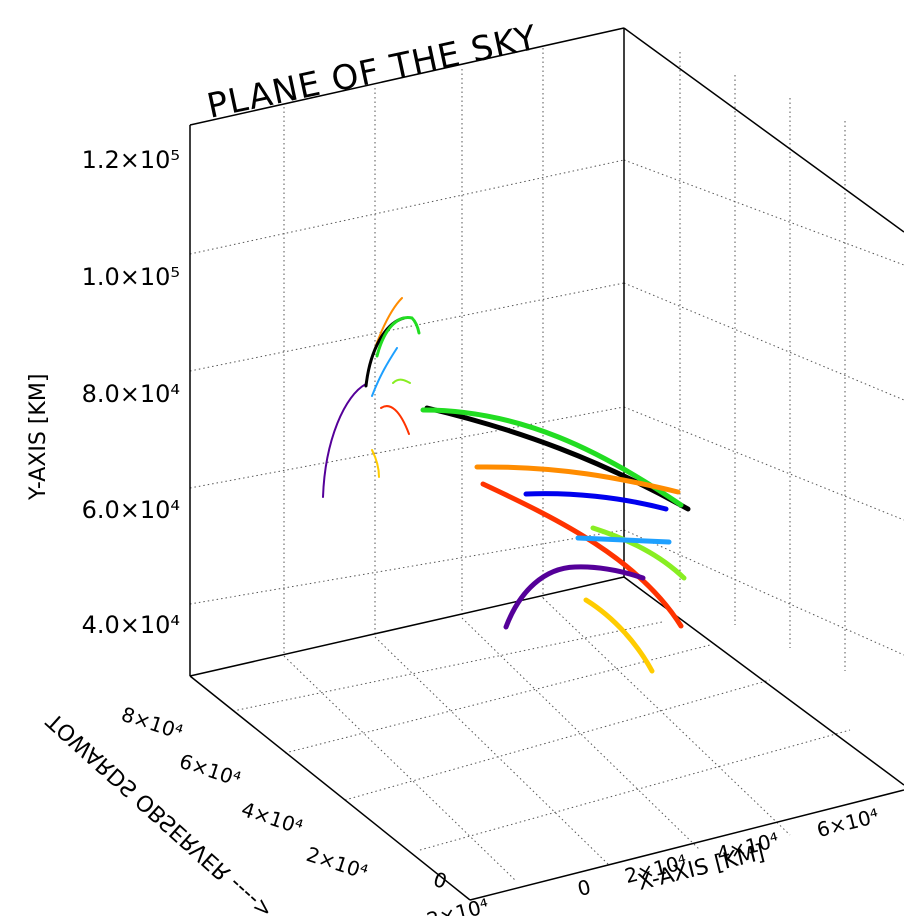 The width and height of the screenshot is (904, 916). I want to click on y-axis-label: Y-AXIS [KM], so click(38, 437).